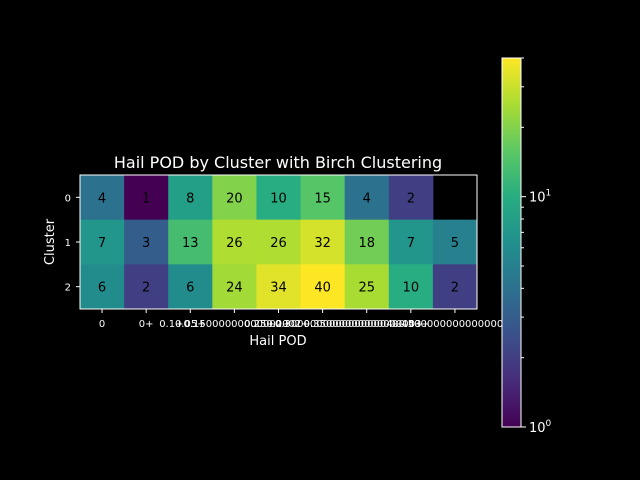 The height and width of the screenshot is (480, 640). I want to click on cell-value-label: 18, so click(366, 243).